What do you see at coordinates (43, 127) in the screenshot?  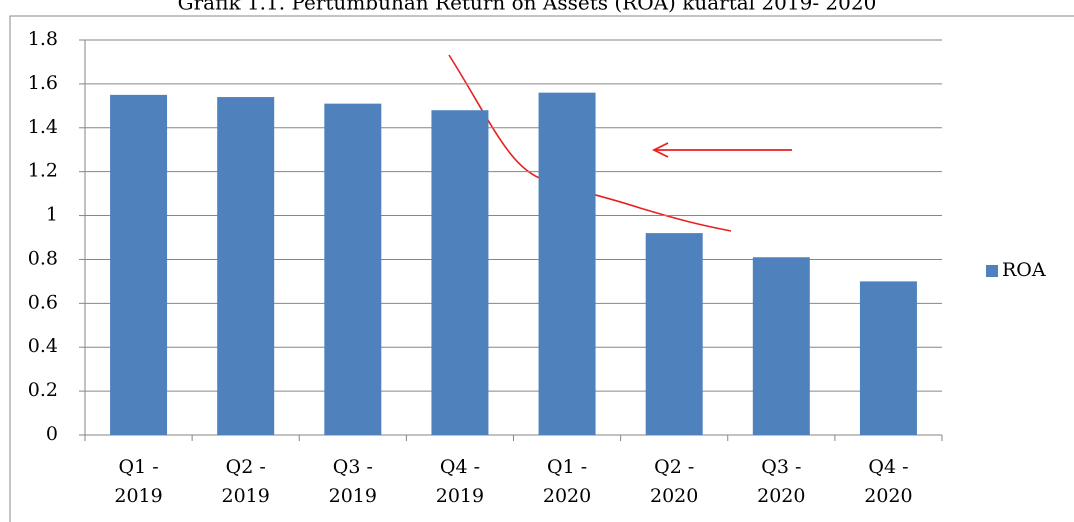 I see `y-tick-label: 1.4` at bounding box center [43, 127].